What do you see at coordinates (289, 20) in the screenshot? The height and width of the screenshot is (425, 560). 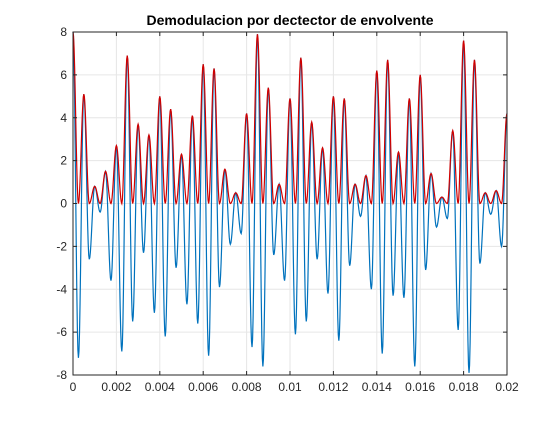 I see `chart-title: Demodulacion por dectector de envolvente` at bounding box center [289, 20].